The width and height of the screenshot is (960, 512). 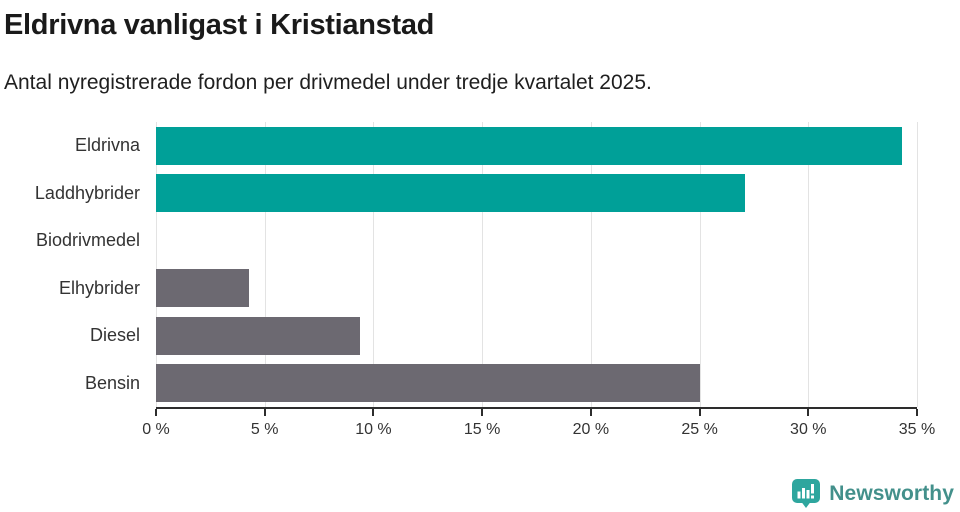 What do you see at coordinates (156, 429) in the screenshot?
I see `axis-tick-label: 0 %` at bounding box center [156, 429].